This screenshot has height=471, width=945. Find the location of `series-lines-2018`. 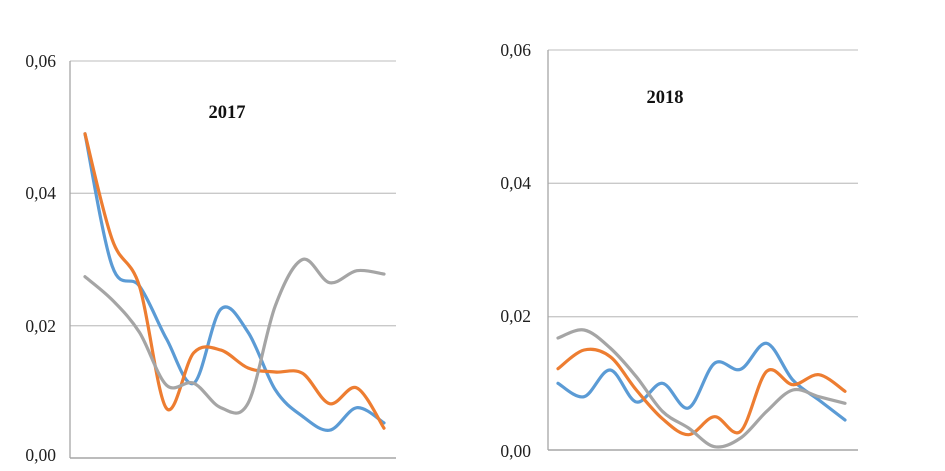

series-lines-2018 is located at coordinates (701, 388).